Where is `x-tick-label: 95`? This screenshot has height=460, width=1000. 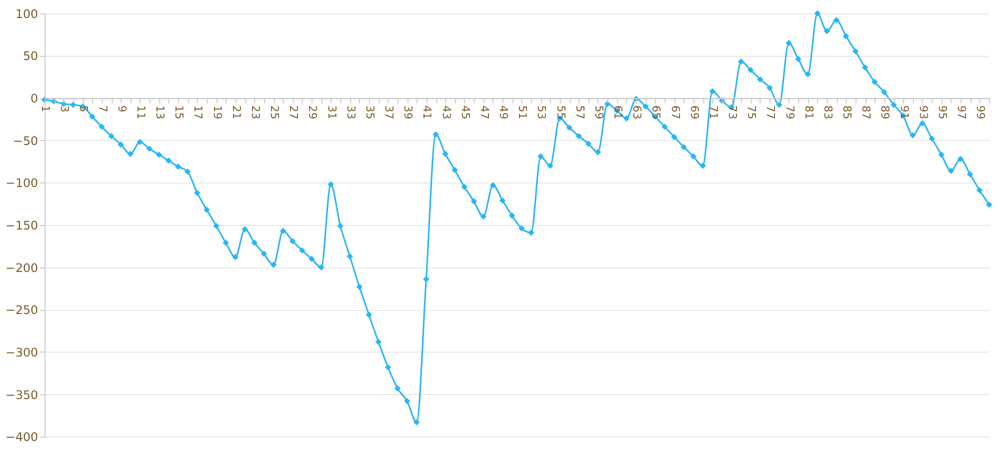
x-tick-label: 95 is located at coordinates (942, 112).